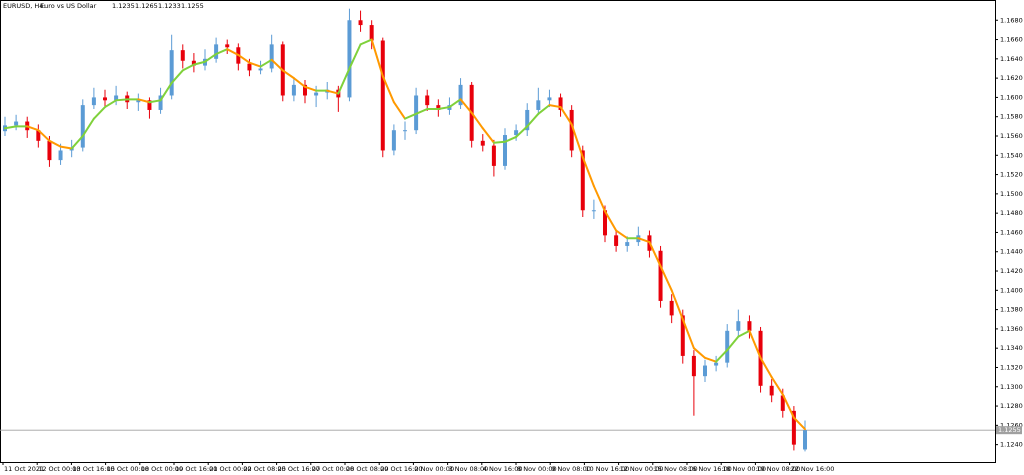 Image resolution: width=1024 pixels, height=475 pixels. I want to click on x-tick-label: 12 Nov 00:00, so click(642, 469).